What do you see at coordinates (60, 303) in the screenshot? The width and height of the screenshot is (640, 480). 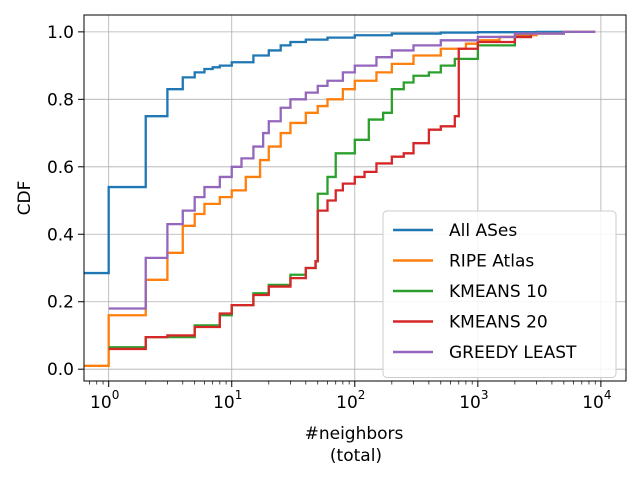 I see `y-tick-label: 0.2` at bounding box center [60, 303].